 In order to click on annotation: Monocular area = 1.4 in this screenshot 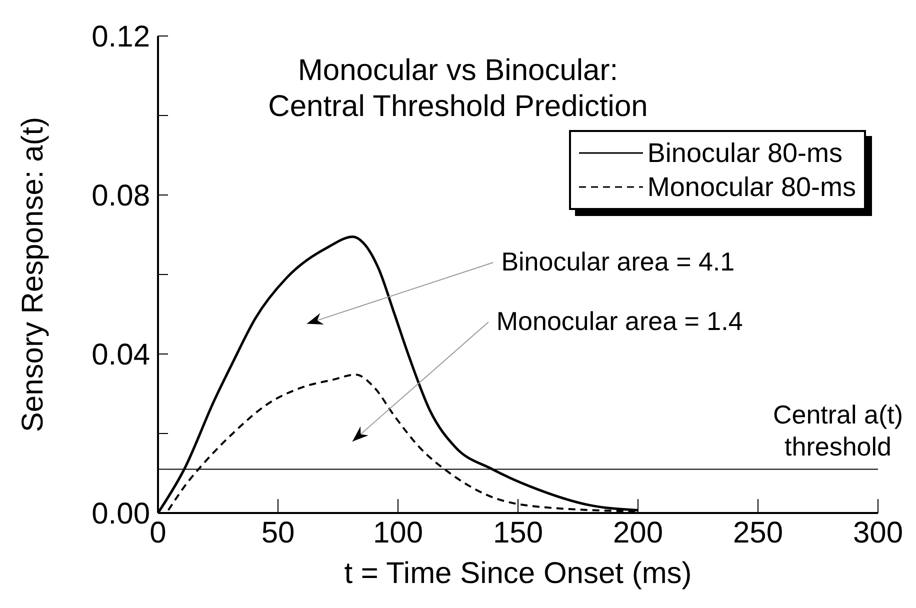, I will do `click(619, 321)`.